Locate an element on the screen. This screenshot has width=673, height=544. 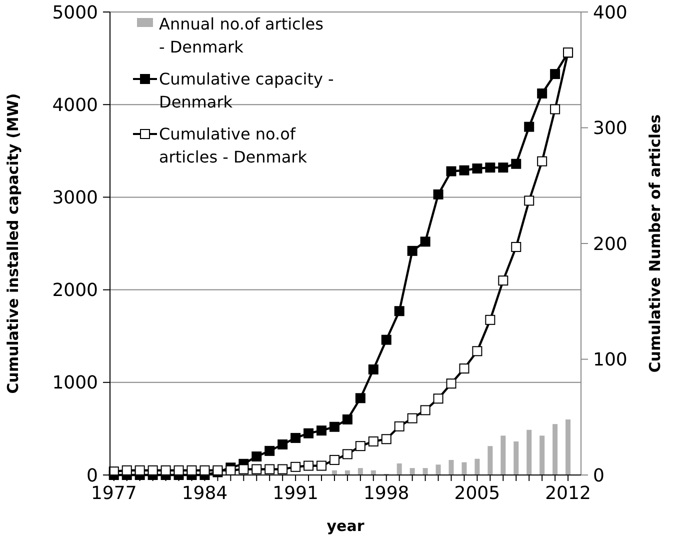
y2-tick-label: 200 is located at coordinates (610, 244).